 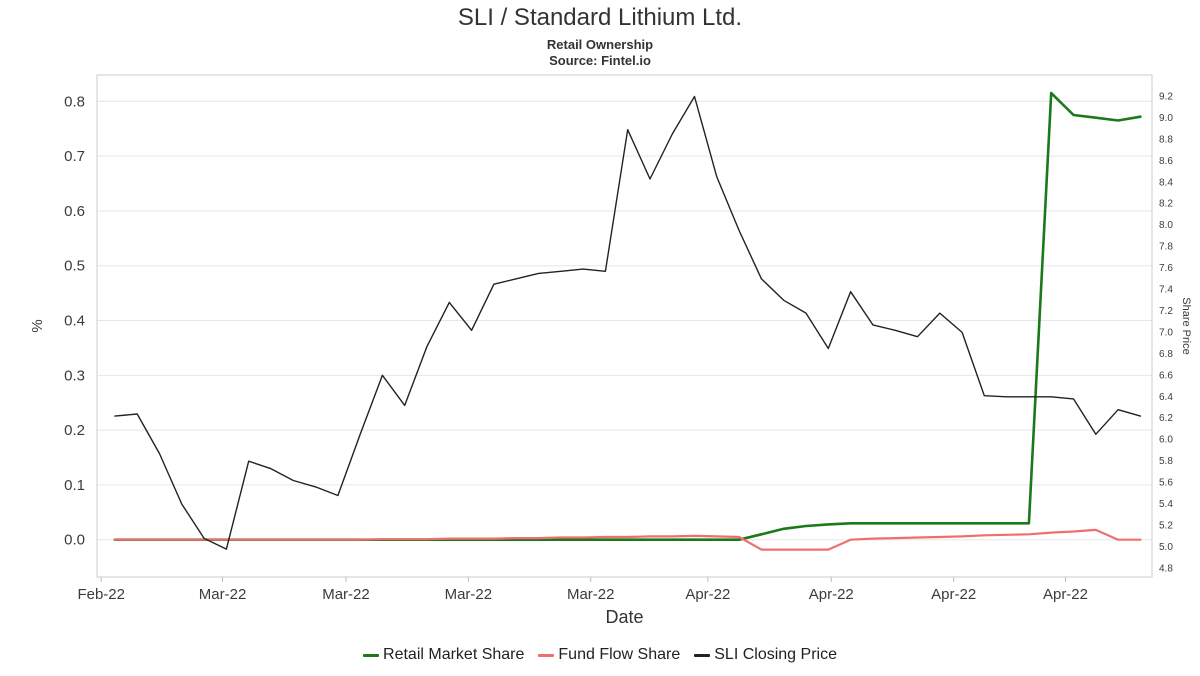 What do you see at coordinates (1166, 375) in the screenshot?
I see `right-axis-tick-label: 6.6` at bounding box center [1166, 375].